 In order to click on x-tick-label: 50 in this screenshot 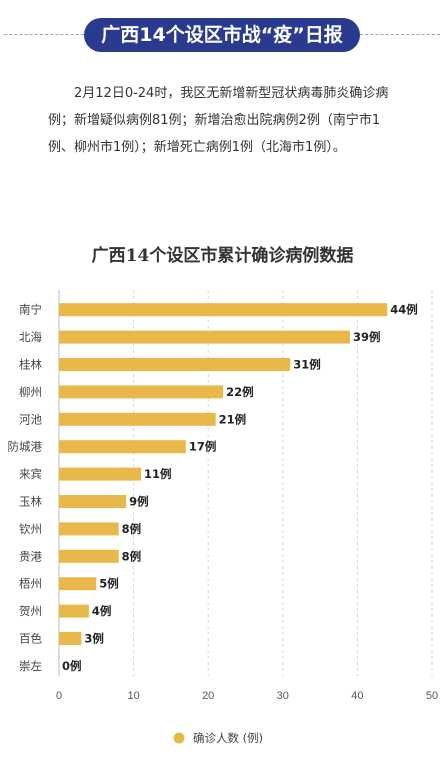, I will do `click(432, 696)`.